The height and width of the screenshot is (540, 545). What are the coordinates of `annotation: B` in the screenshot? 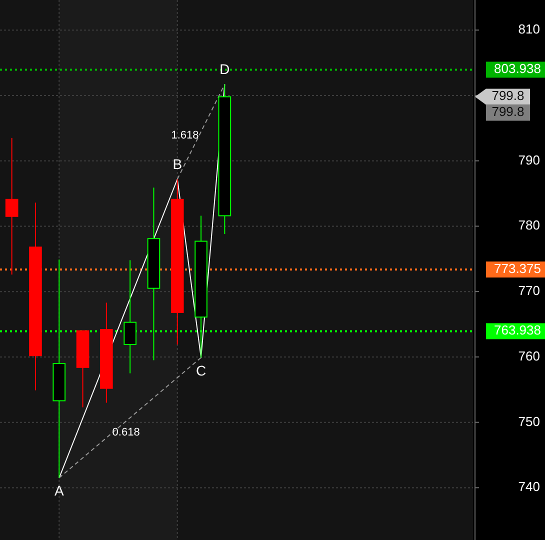 It's located at (177, 164).